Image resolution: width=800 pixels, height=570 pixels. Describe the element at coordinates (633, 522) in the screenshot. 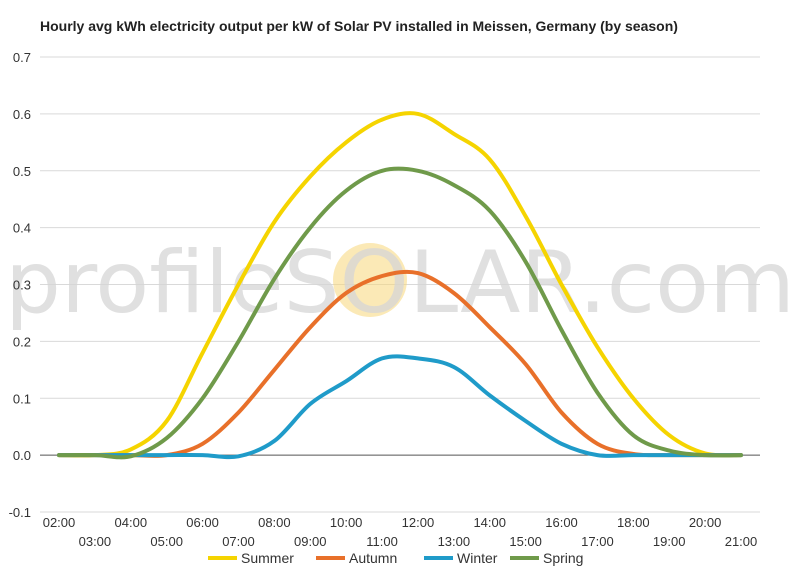

I see `x-tick-label: 18:00` at that location.